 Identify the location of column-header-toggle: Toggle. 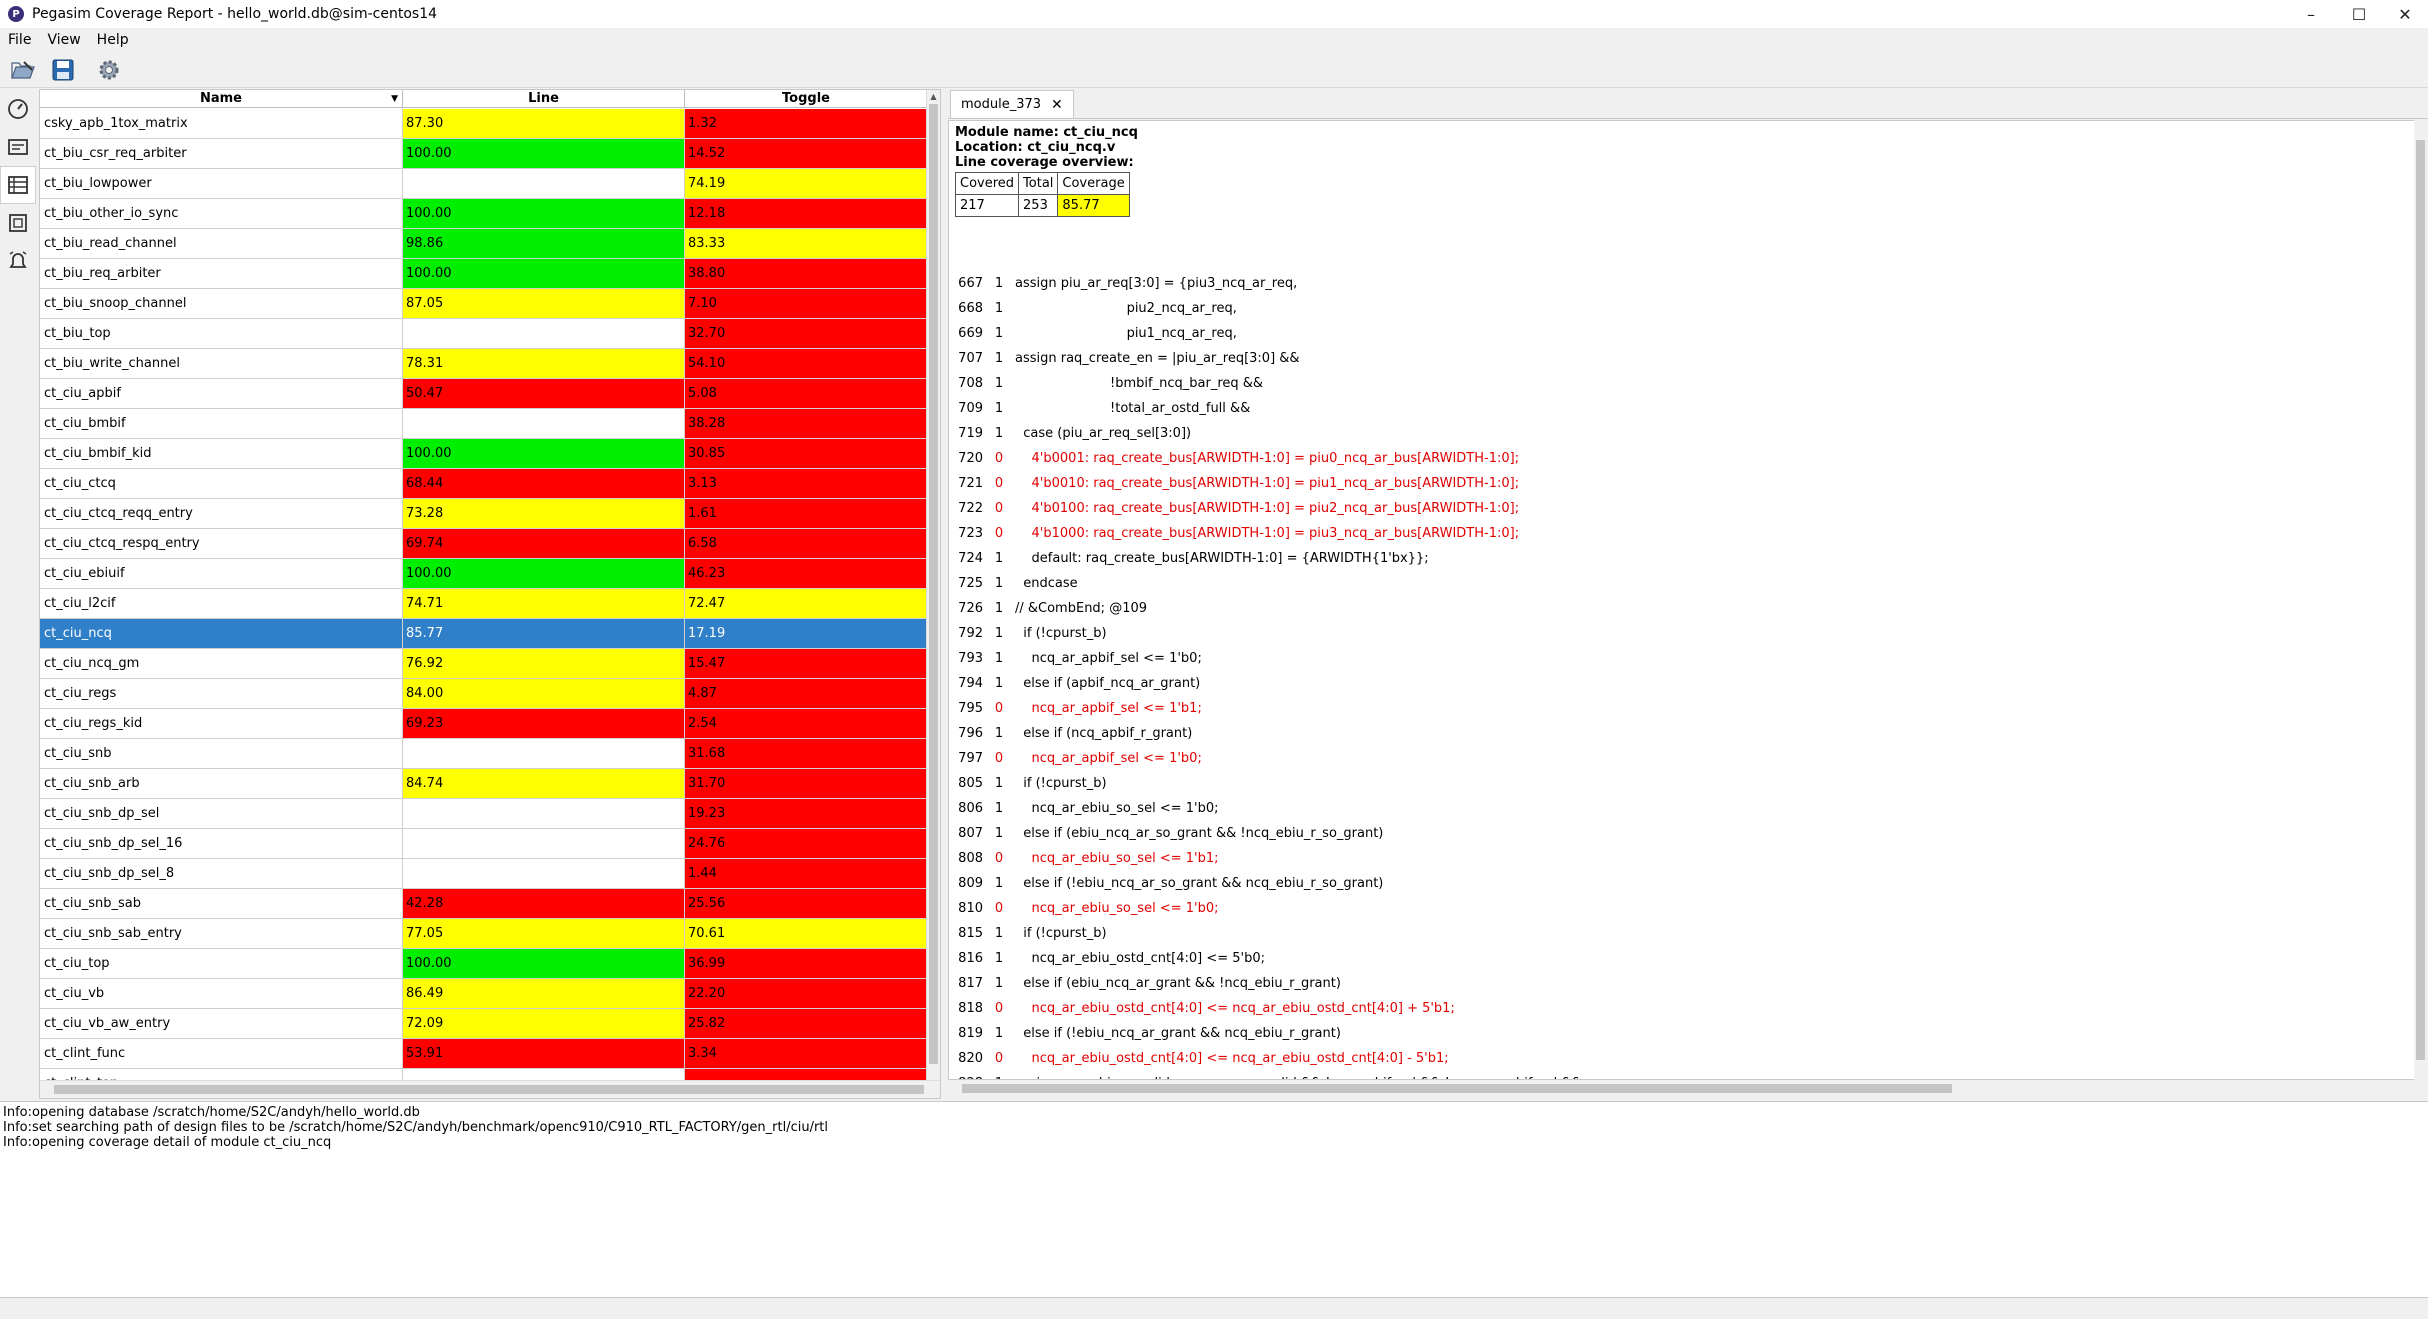
(806, 98).